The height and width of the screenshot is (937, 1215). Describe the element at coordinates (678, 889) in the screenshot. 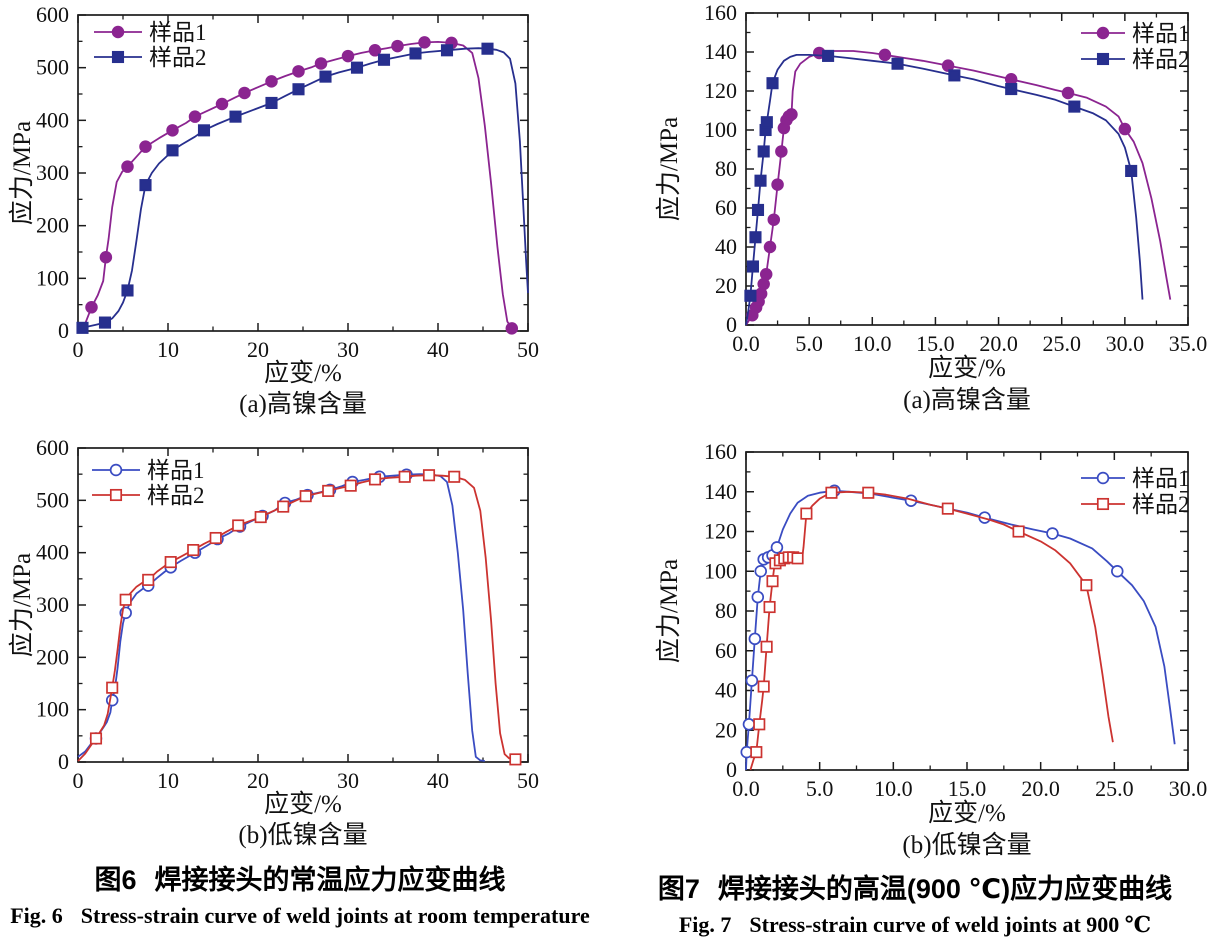

I see `figure7-cn-label: 图7` at that location.